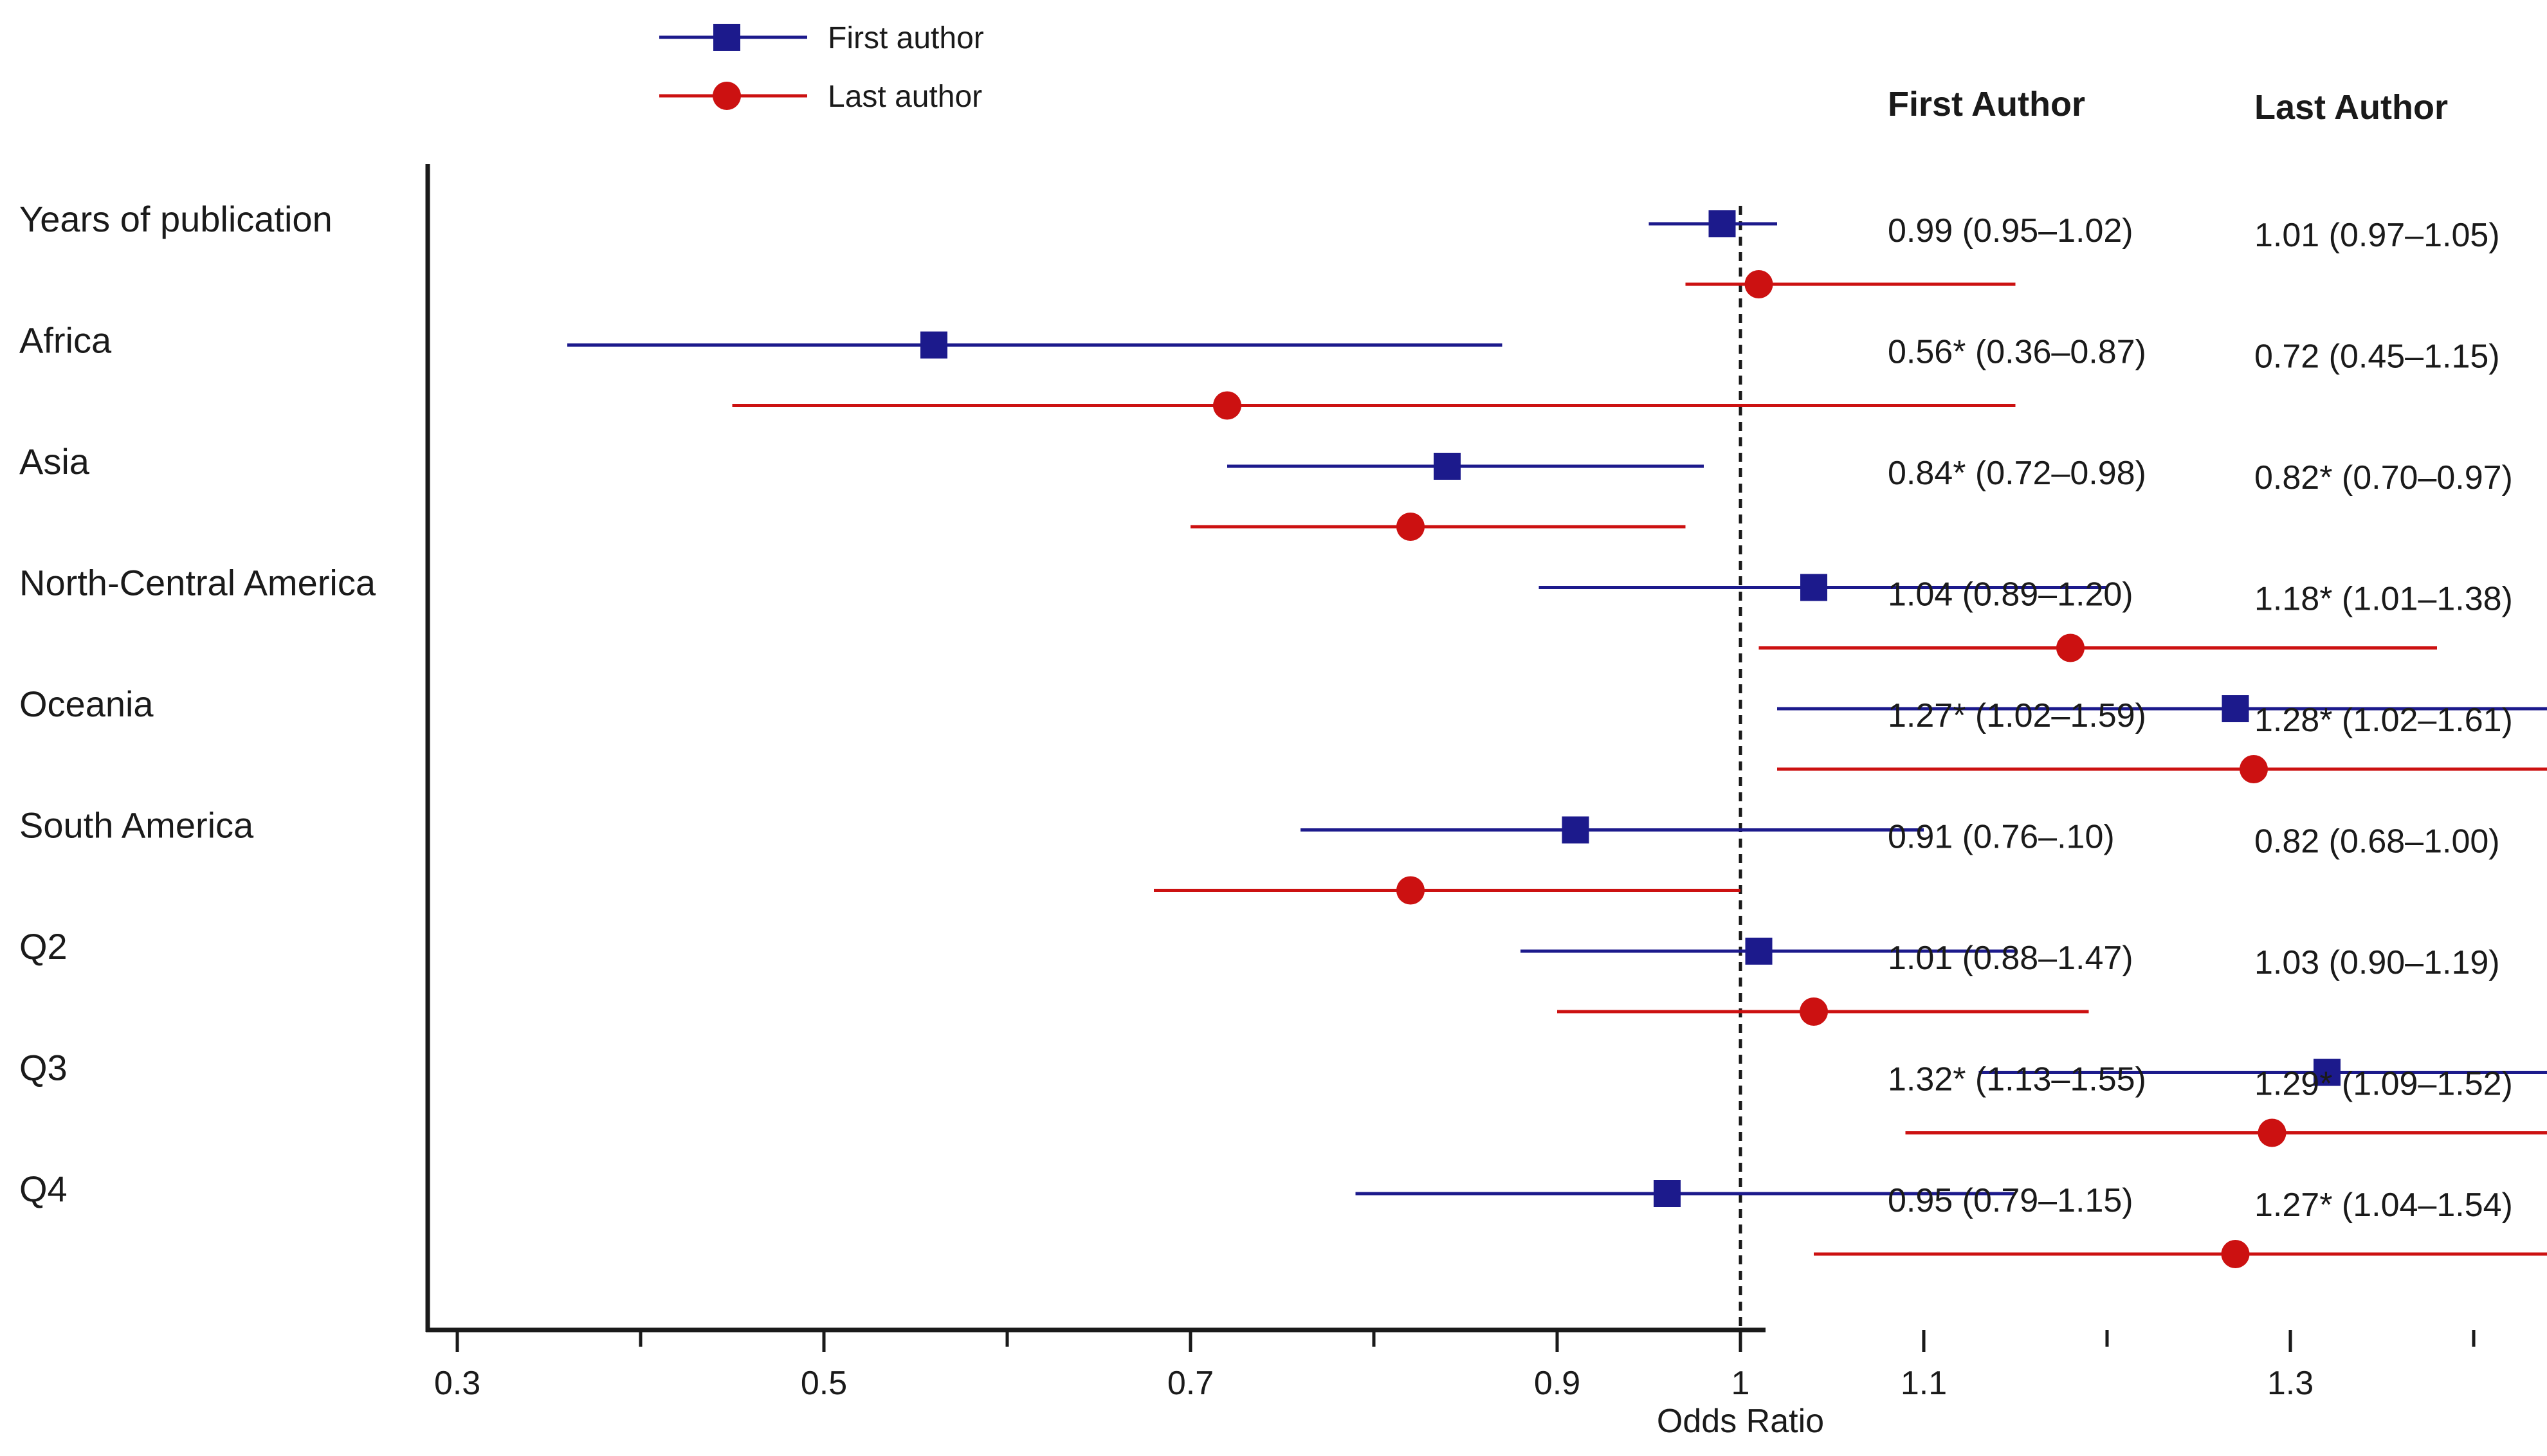 Image resolution: width=2547 pixels, height=1456 pixels. I want to click on legend: First author Last author, so click(821, 67).